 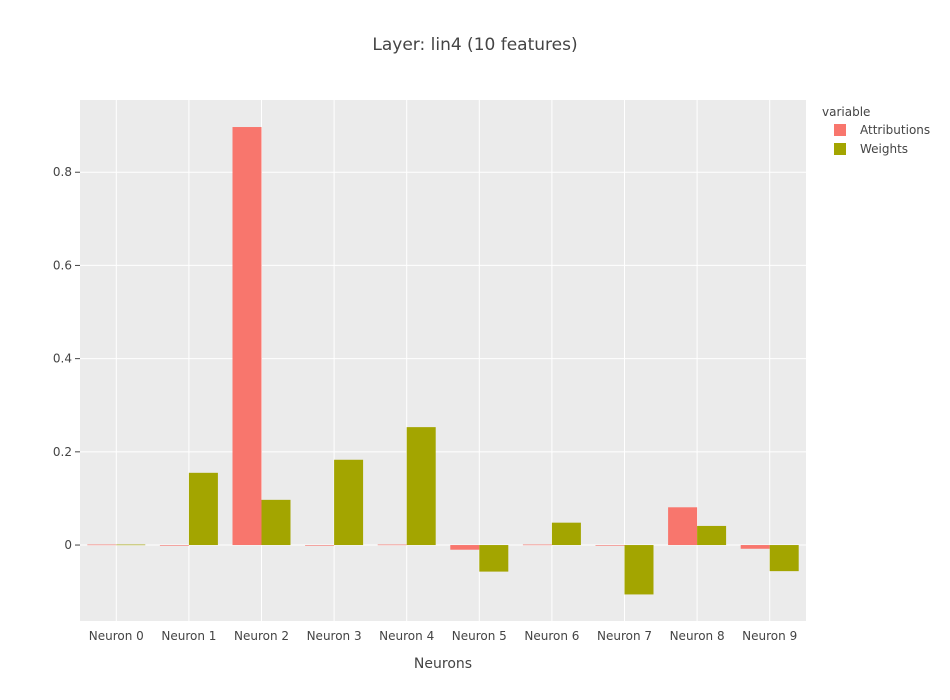 What do you see at coordinates (551, 636) in the screenshot?
I see `x-tick-label: Neuron 6` at bounding box center [551, 636].